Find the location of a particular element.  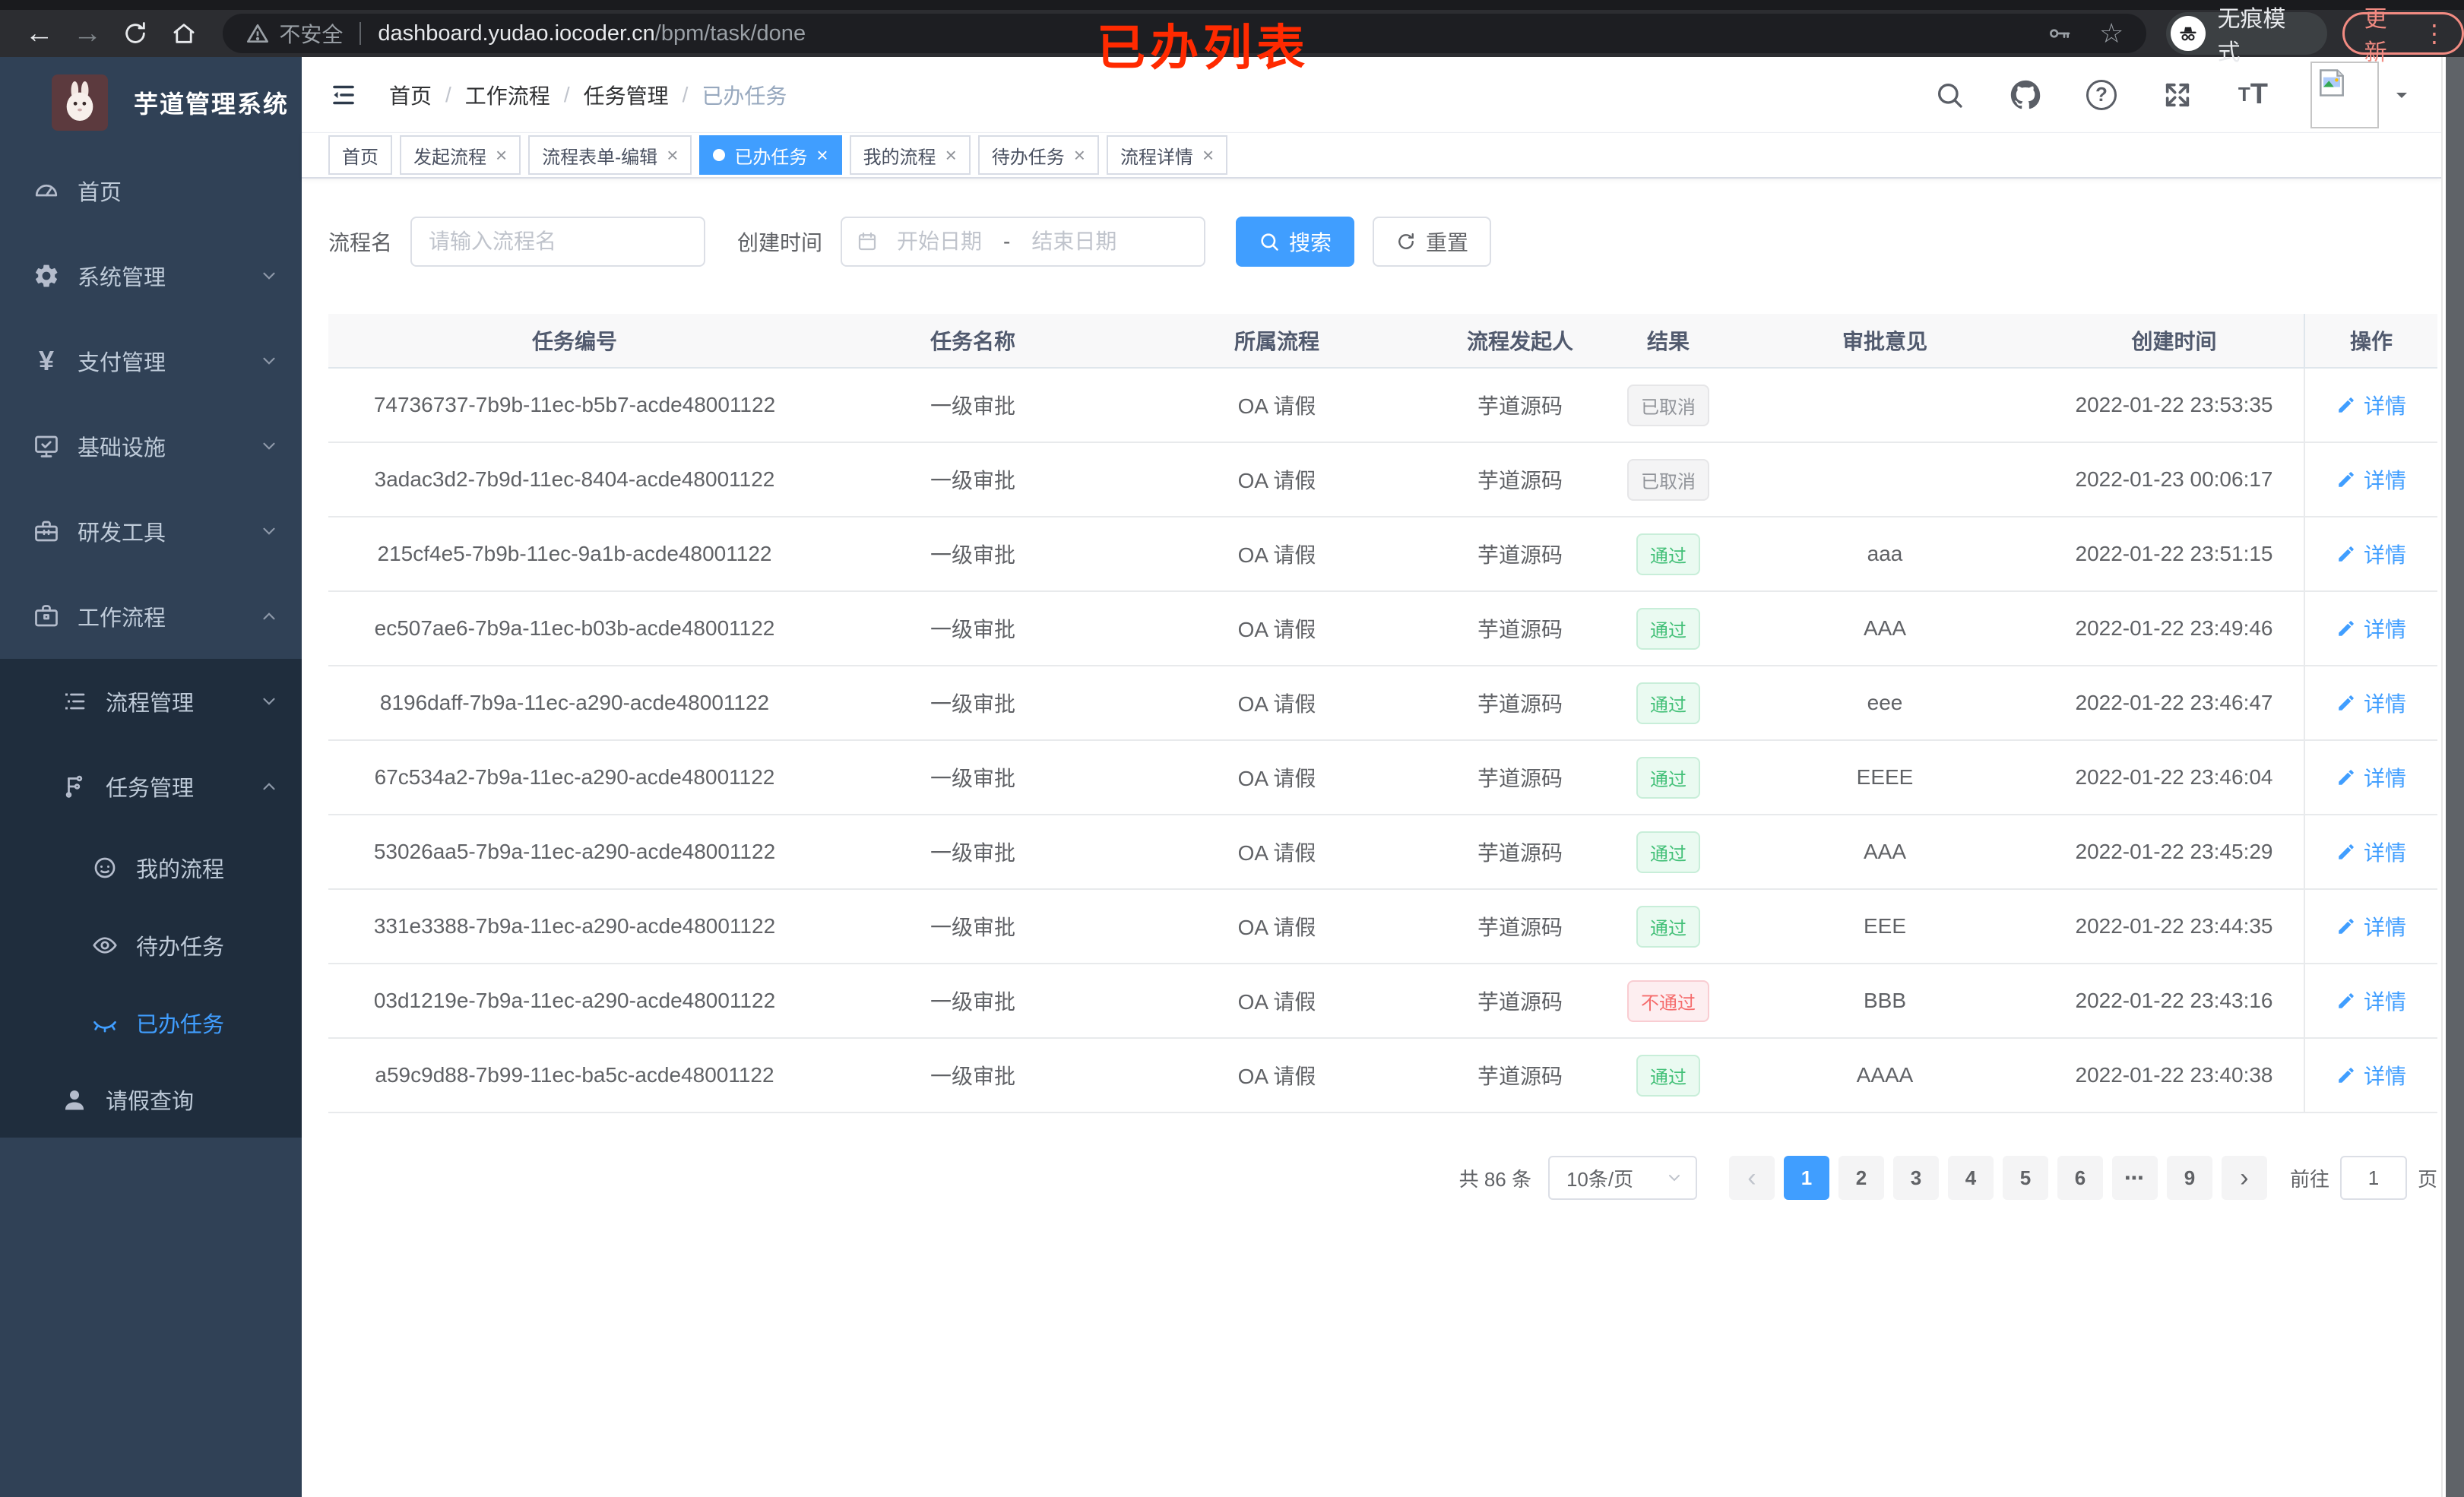

detail-label: 详情 is located at coordinates (2384, 406).